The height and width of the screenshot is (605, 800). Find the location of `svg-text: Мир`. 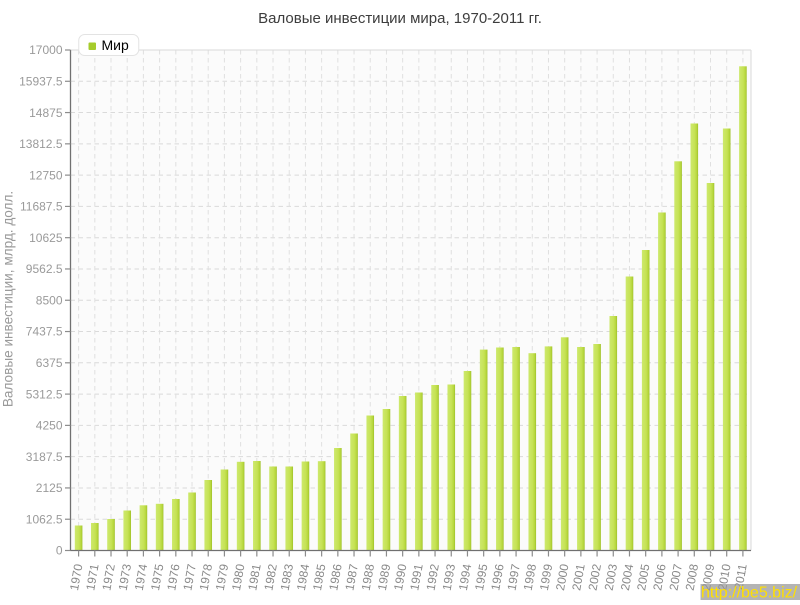

svg-text: Мир is located at coordinates (115, 45).